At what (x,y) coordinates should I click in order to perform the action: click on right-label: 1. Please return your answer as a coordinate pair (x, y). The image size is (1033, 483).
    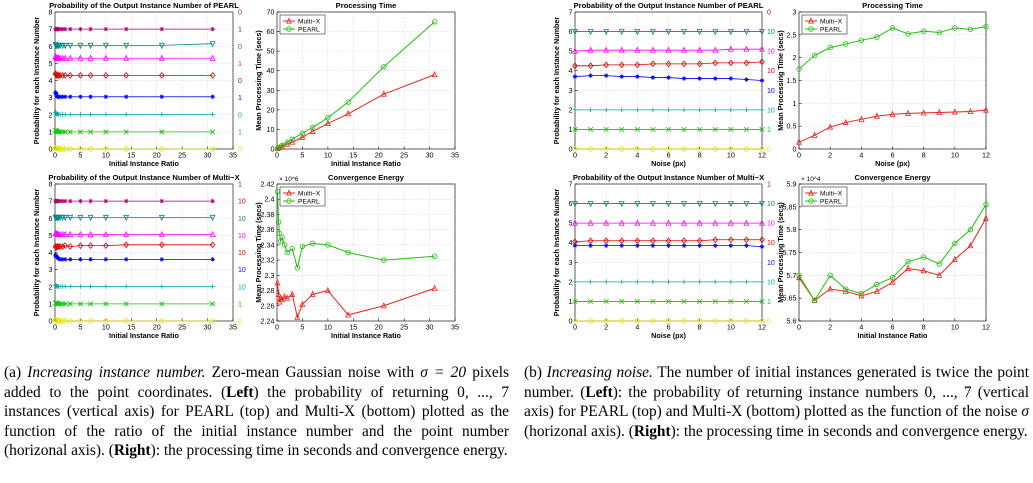
    Looking at the image, I should click on (240, 304).